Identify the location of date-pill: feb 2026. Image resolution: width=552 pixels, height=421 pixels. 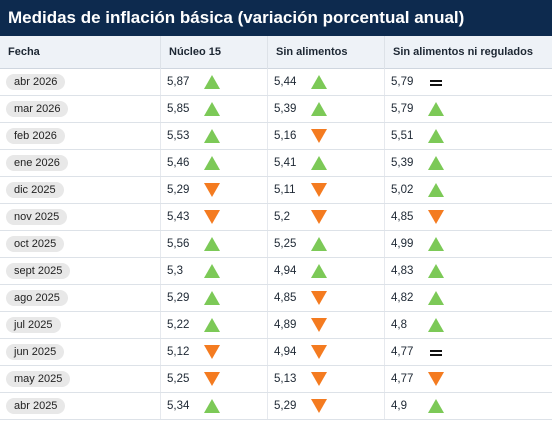
(35, 136).